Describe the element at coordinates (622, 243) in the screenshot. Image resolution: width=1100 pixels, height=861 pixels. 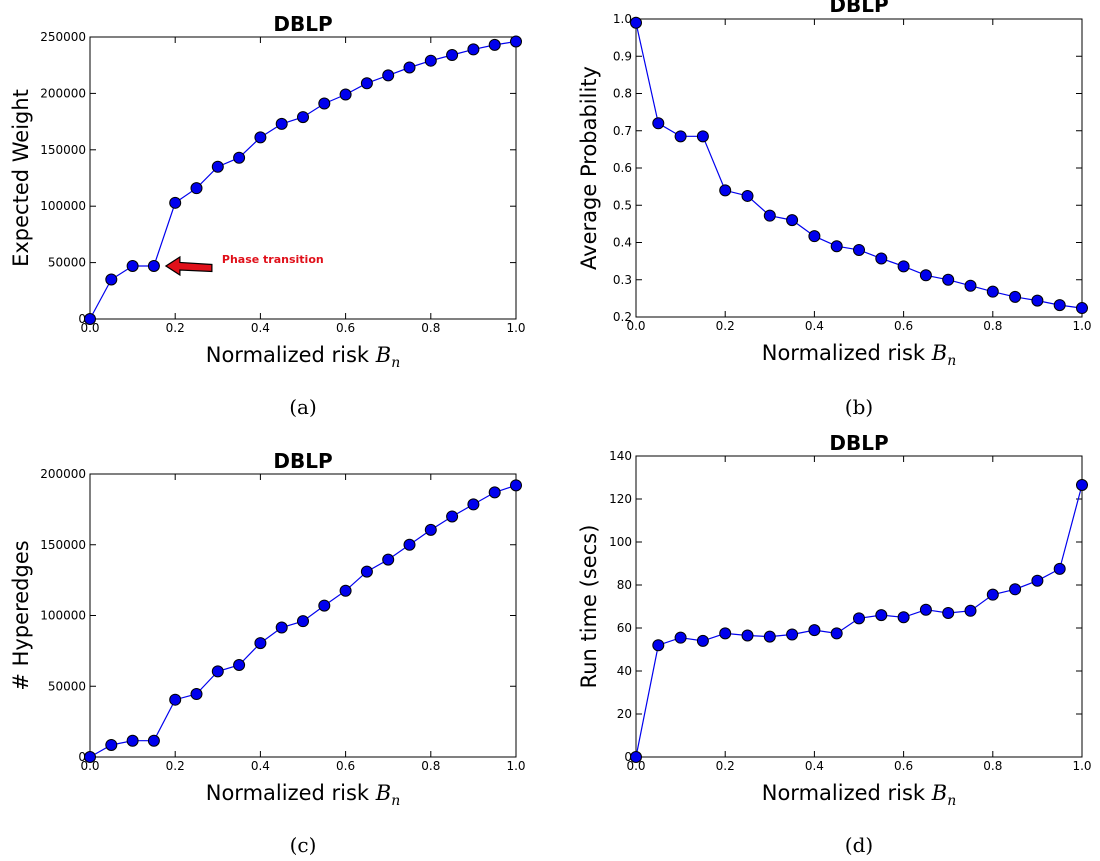
I see `y-tick-label: 0.4` at that location.